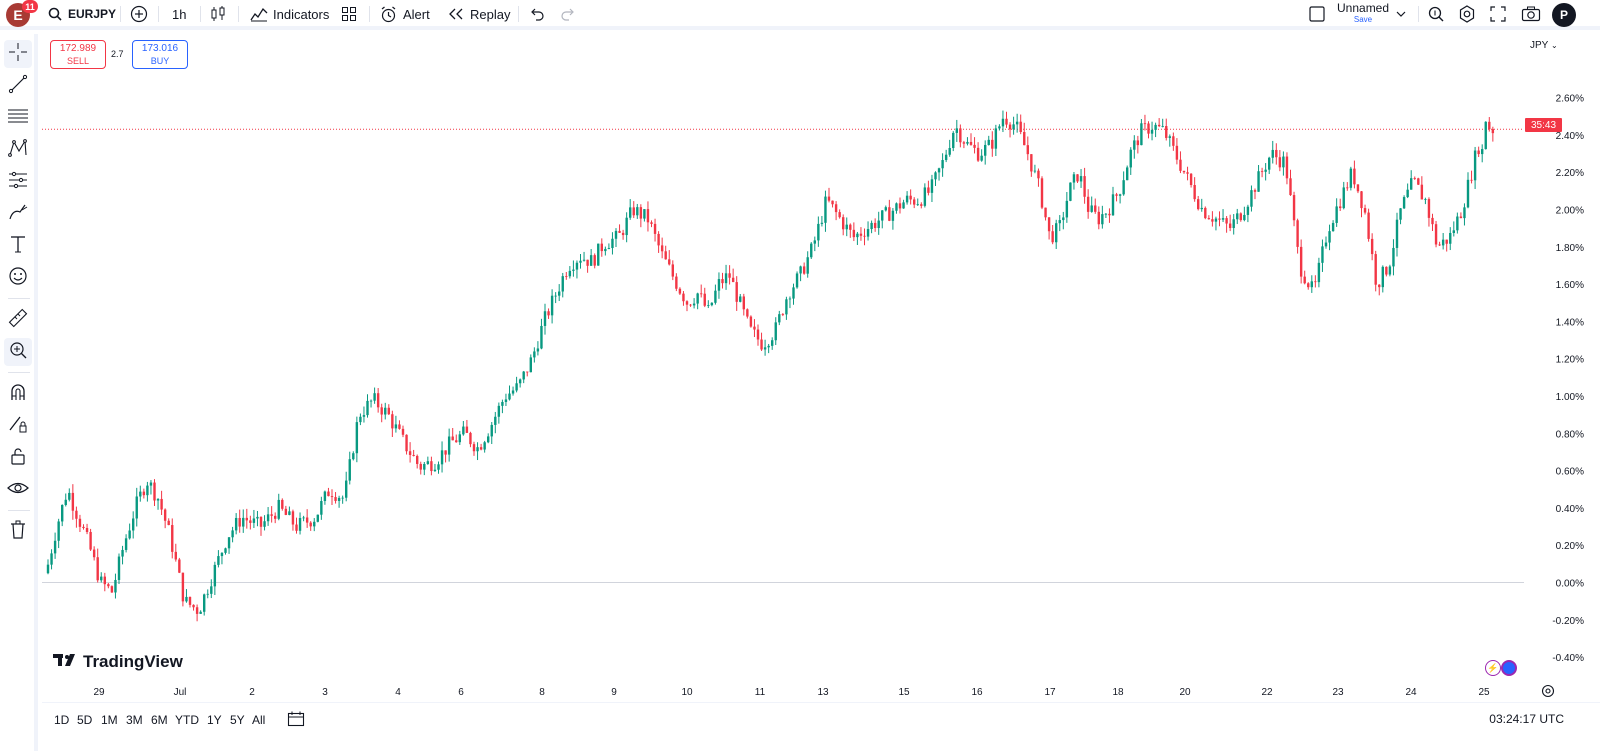 The width and height of the screenshot is (1600, 751). I want to click on layout-checkbox, so click(1317, 14).